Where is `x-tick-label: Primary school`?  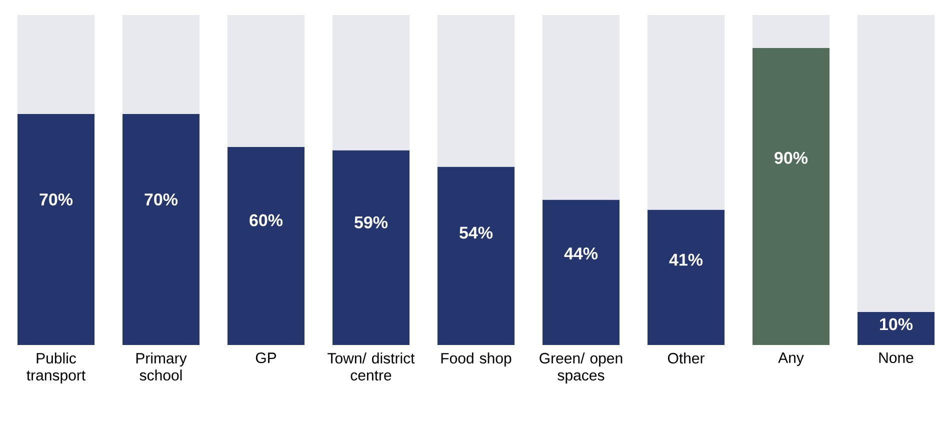
x-tick-label: Primary school is located at coordinates (161, 366).